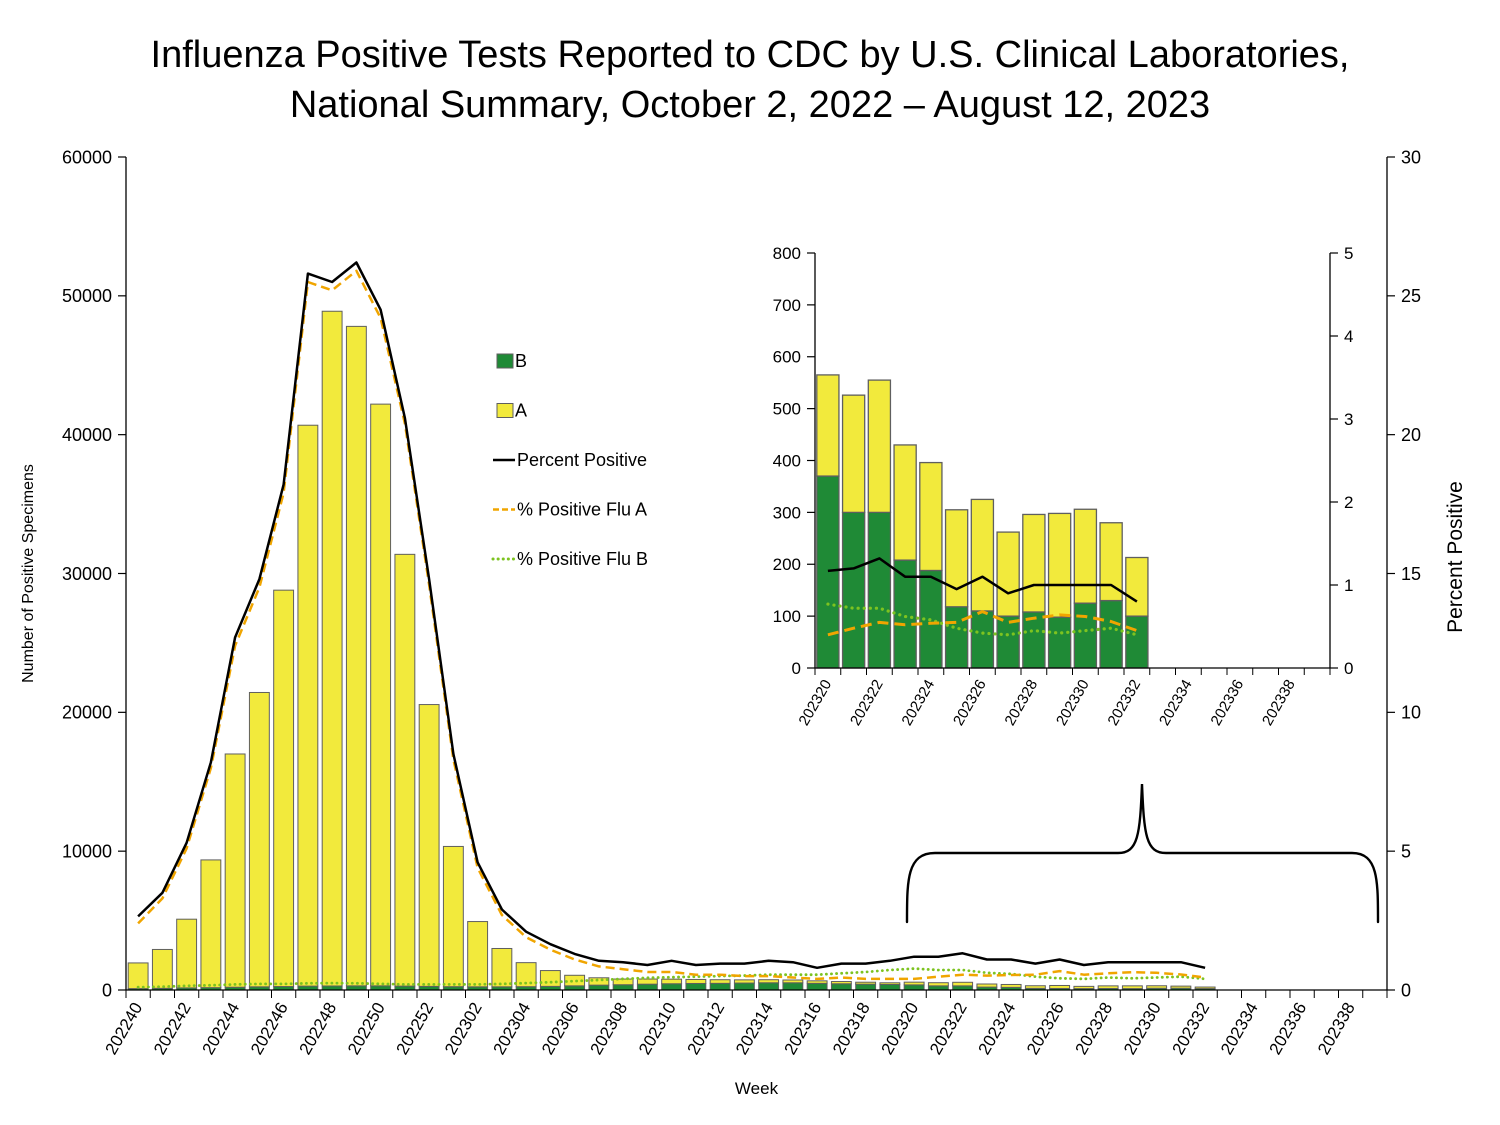 Image resolution: width=1500 pixels, height=1125 pixels. Describe the element at coordinates (787, 253) in the screenshot. I see `inset-y-tick-label: 800` at that location.